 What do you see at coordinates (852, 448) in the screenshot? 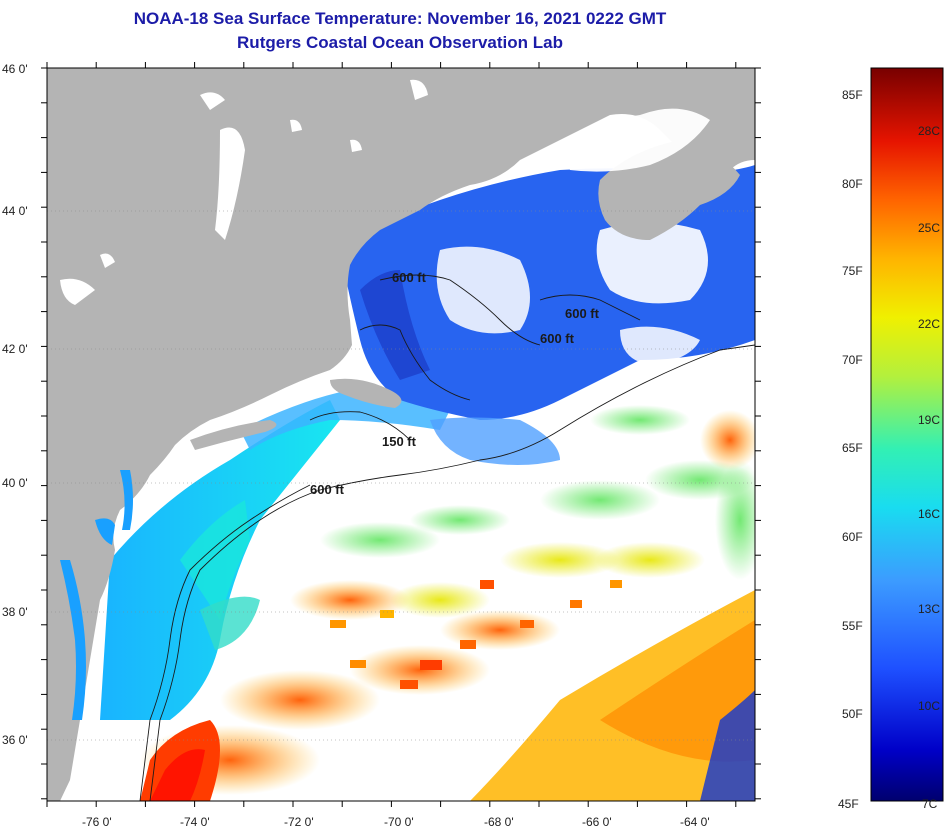
I see `colorbar-label-f: 65F` at bounding box center [852, 448].